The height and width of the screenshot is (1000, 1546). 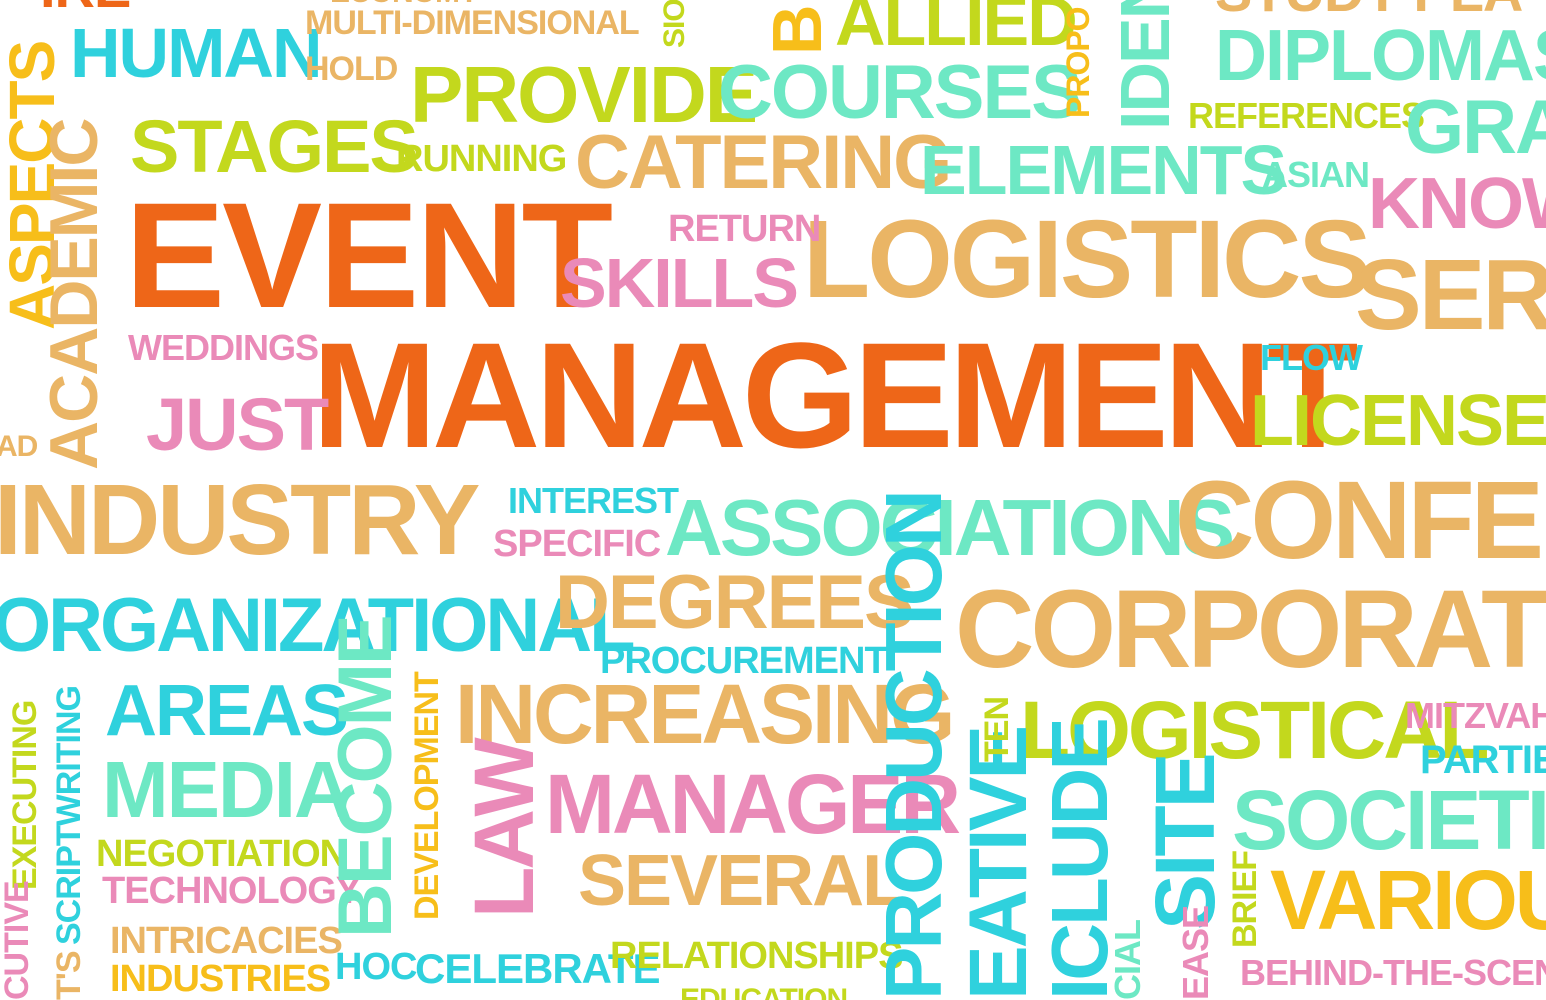 I want to click on word-corporate: CORPORATE, so click(x=1250, y=629).